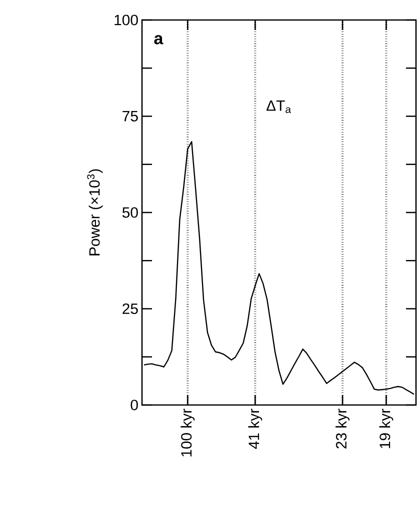  I want to click on y-axis-title: Power (×10$^{3}$), so click(95, 212).